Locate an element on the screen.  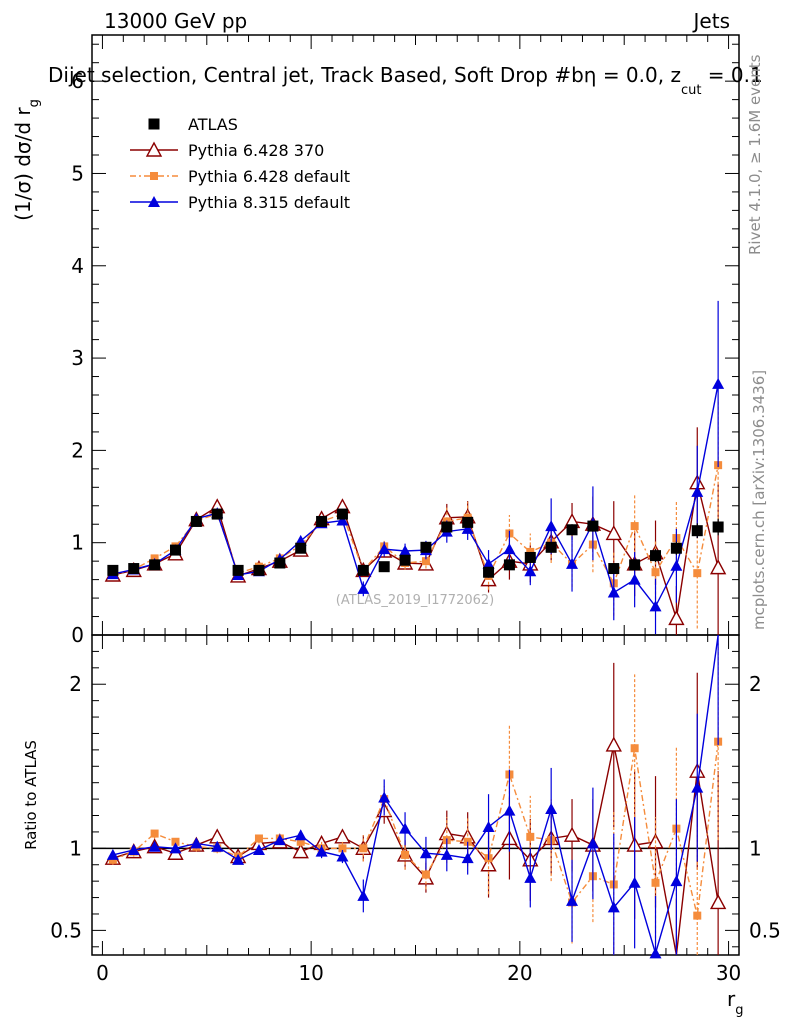
legend-label: ATLAS is located at coordinates (213, 124).